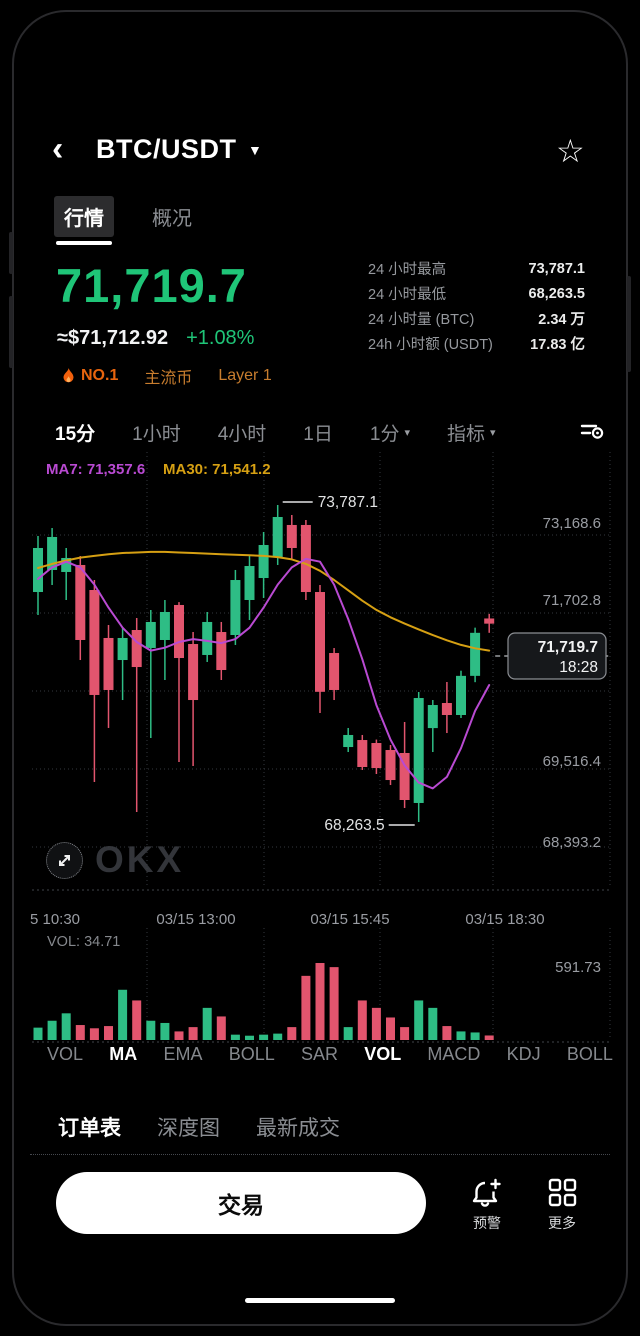 This screenshot has width=640, height=1336. What do you see at coordinates (430, 345) in the screenshot?
I see `stat-label: 24h 小时额 (USDT)` at bounding box center [430, 345].